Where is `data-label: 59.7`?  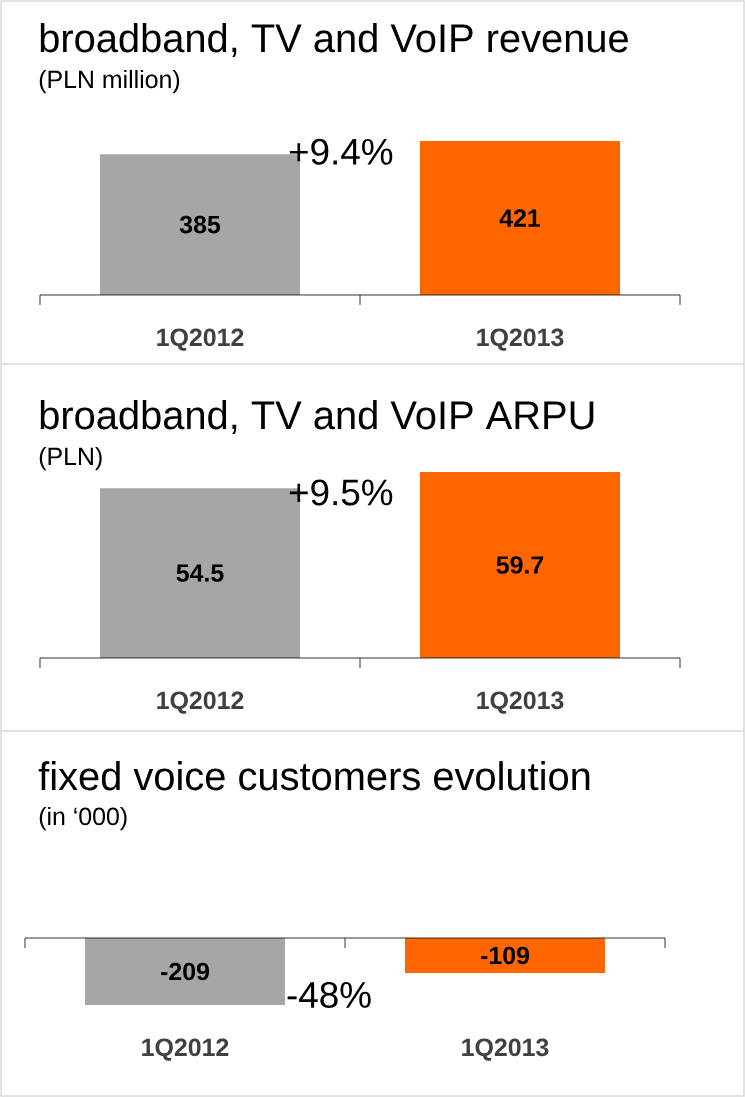 data-label: 59.7 is located at coordinates (520, 565).